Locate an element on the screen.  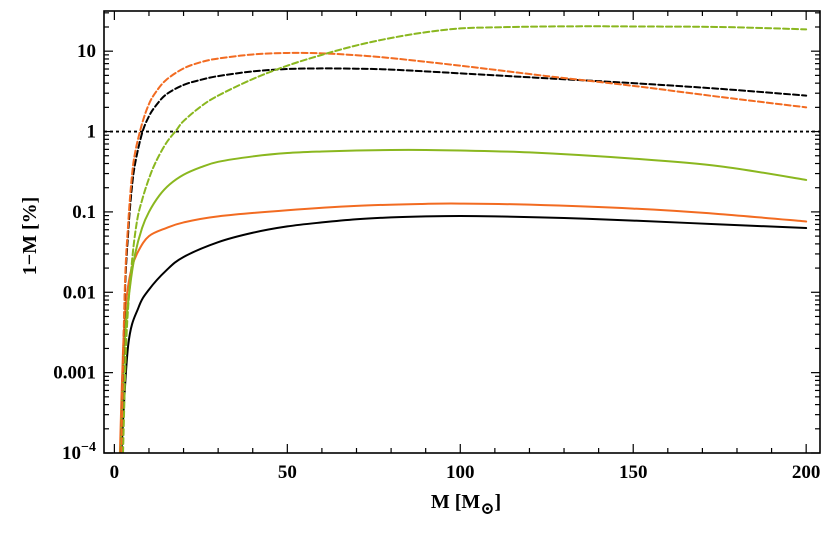
x-tick-label-100: 100 is located at coordinates (460, 472).